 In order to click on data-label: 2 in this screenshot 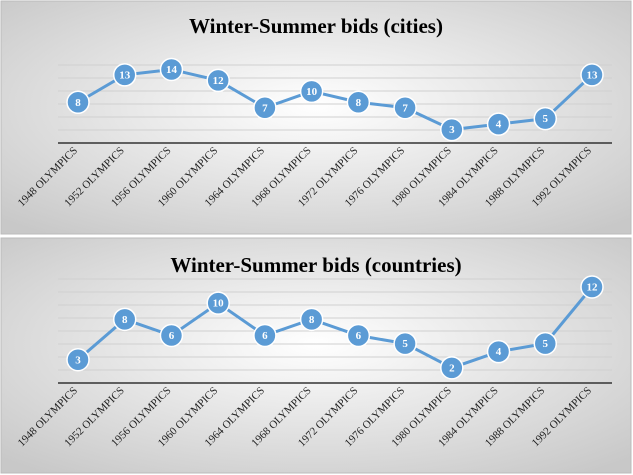, I will do `click(452, 368)`.